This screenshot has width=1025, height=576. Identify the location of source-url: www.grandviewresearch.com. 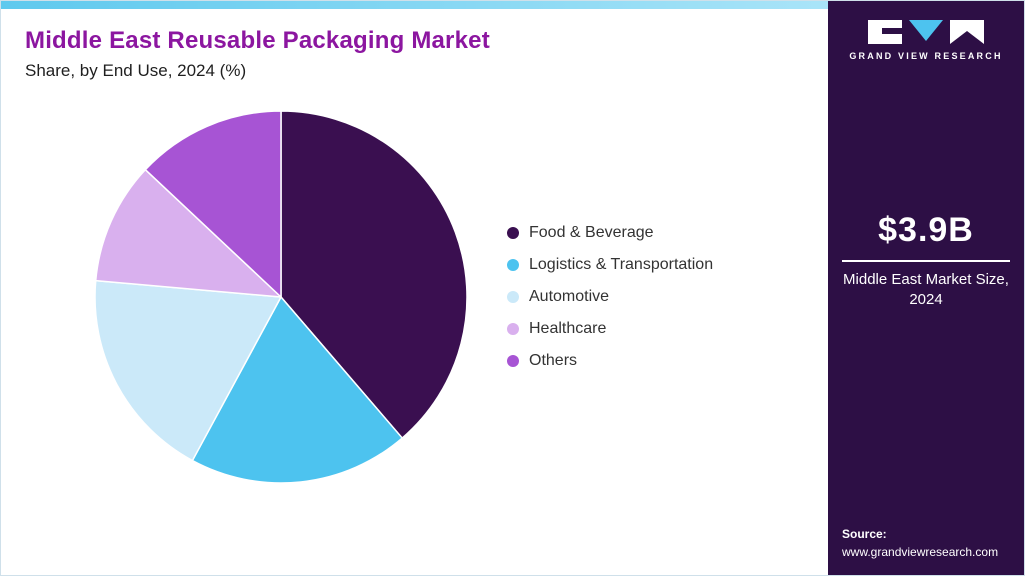
(920, 551).